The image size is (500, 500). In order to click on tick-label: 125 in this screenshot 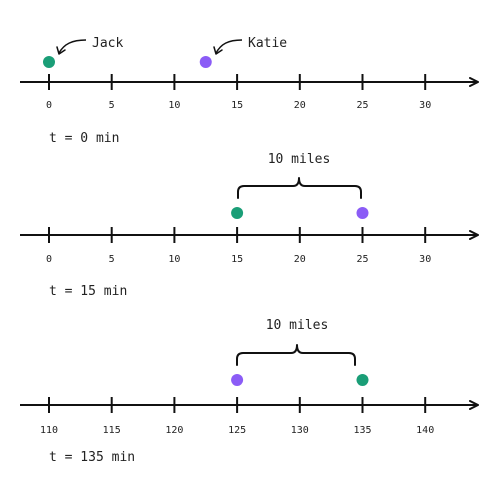, I will do `click(237, 430)`.